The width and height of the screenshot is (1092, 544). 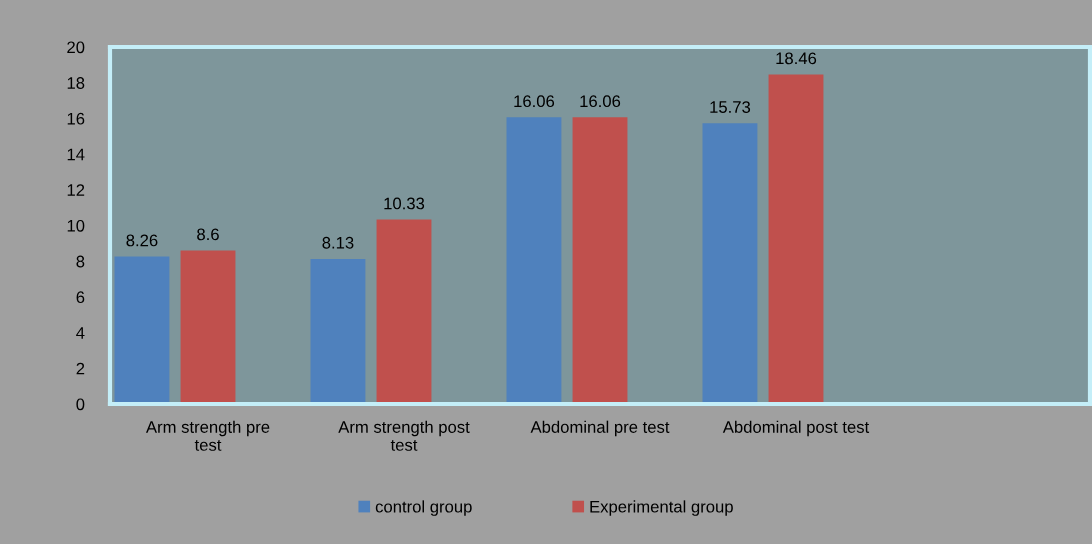 What do you see at coordinates (80, 368) in the screenshot?
I see `y-tick-label: 2` at bounding box center [80, 368].